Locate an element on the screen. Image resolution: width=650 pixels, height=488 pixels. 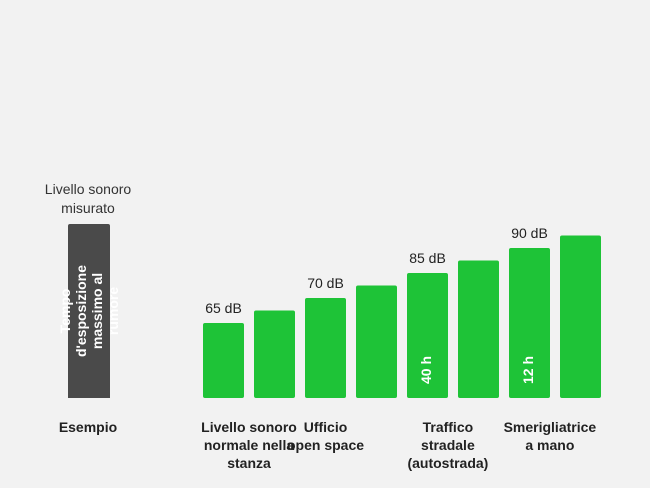
bar-value-label-2: 70 dB is located at coordinates (325, 283).